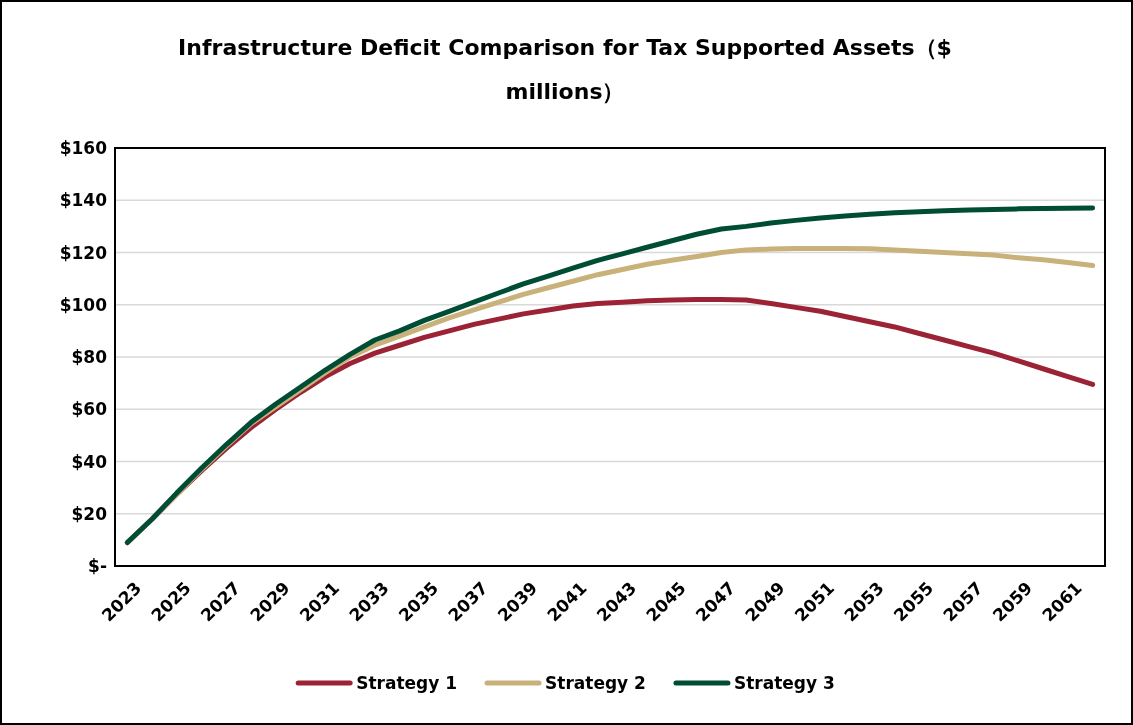  Describe the element at coordinates (83, 200) in the screenshot. I see `y-tick-label: $140` at that location.